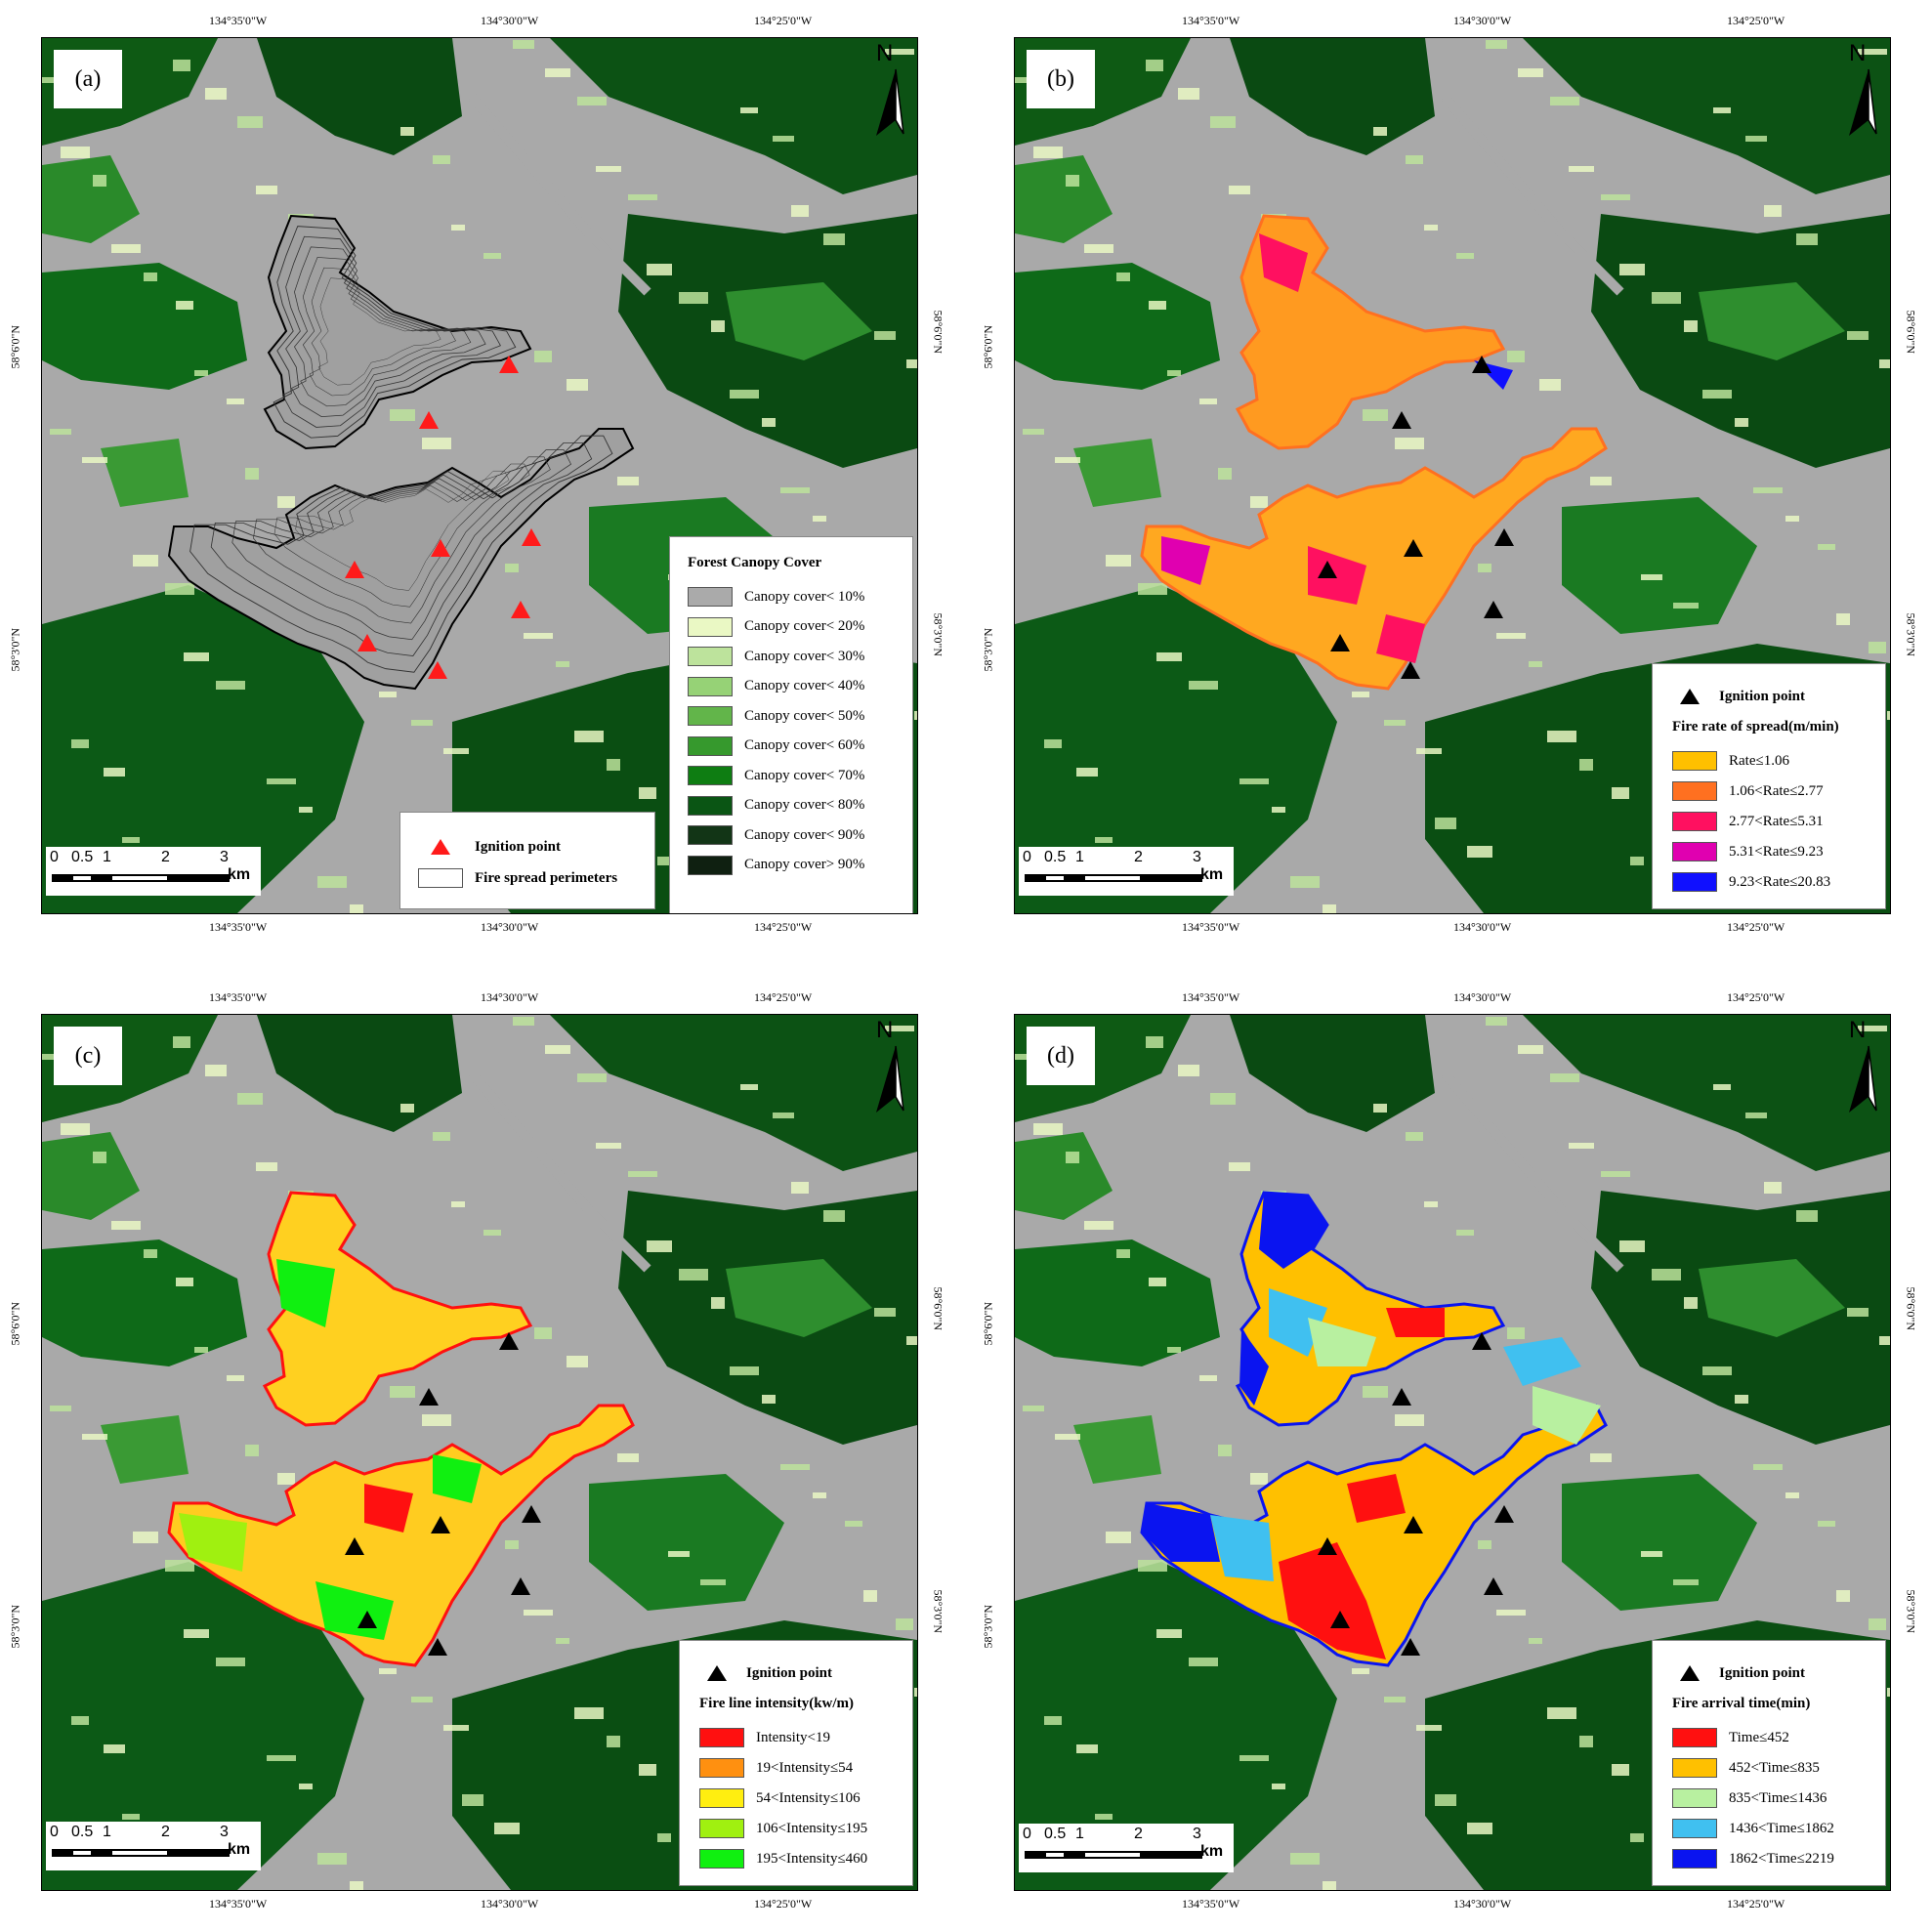 This screenshot has height=1932, width=1932. What do you see at coordinates (153, 1846) in the screenshot?
I see `scale-bar: 0 0.5 1 2 3 km` at bounding box center [153, 1846].